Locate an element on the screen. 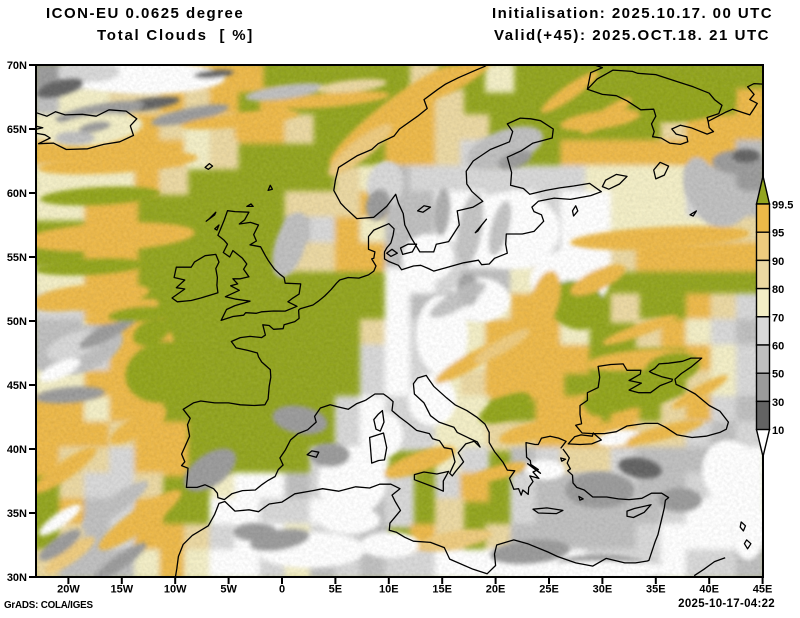 This screenshot has height=618, width=800. svg-text: 70N is located at coordinates (17, 66).